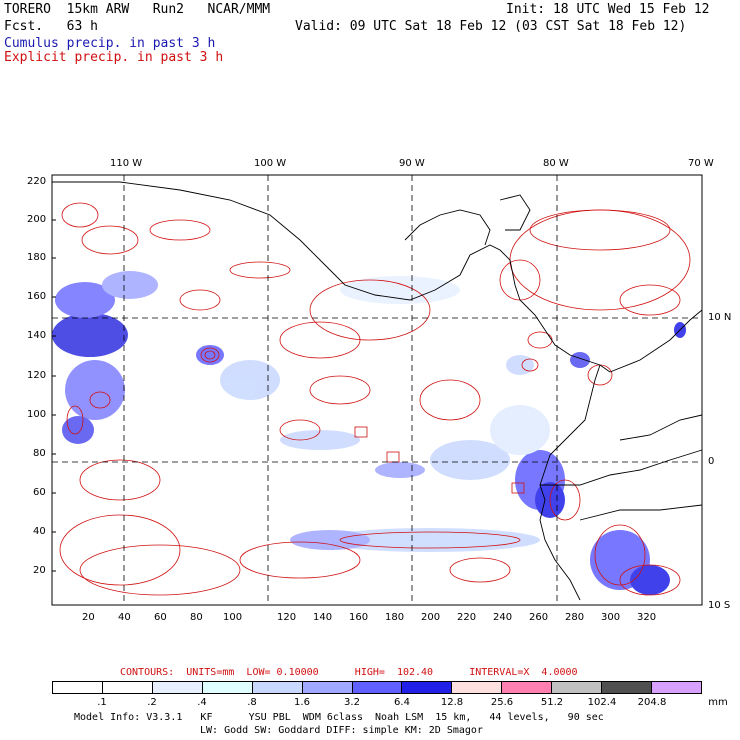  What do you see at coordinates (711, 461) in the screenshot?
I see `lat-label-0: 0` at bounding box center [711, 461].